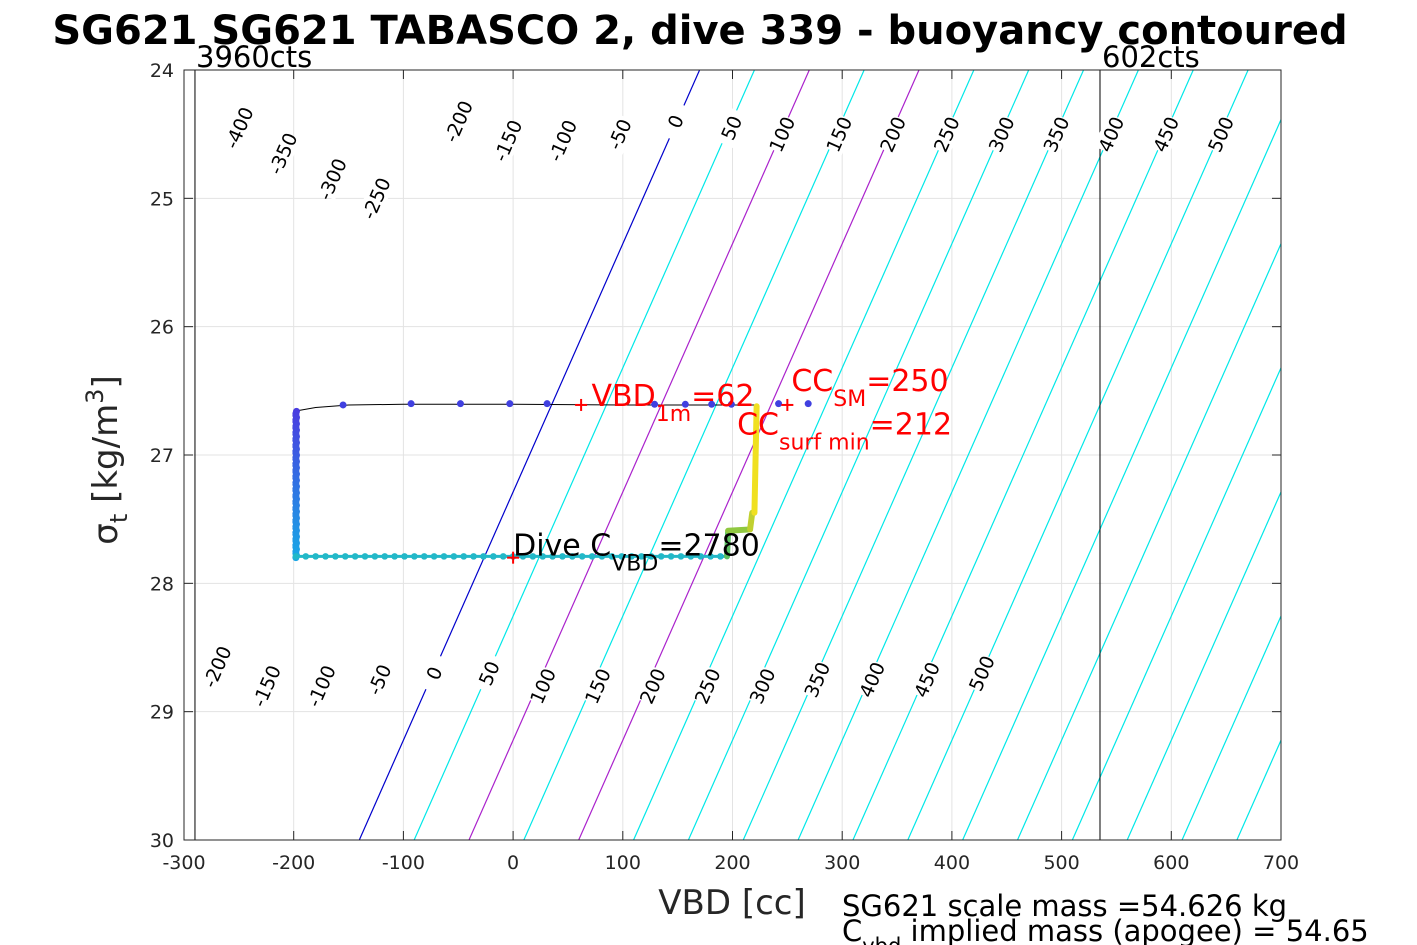 This screenshot has width=1417, height=945. What do you see at coordinates (708, 546) in the screenshot?
I see `annotation-dive-c-vbd-value: =2780` at bounding box center [708, 546].